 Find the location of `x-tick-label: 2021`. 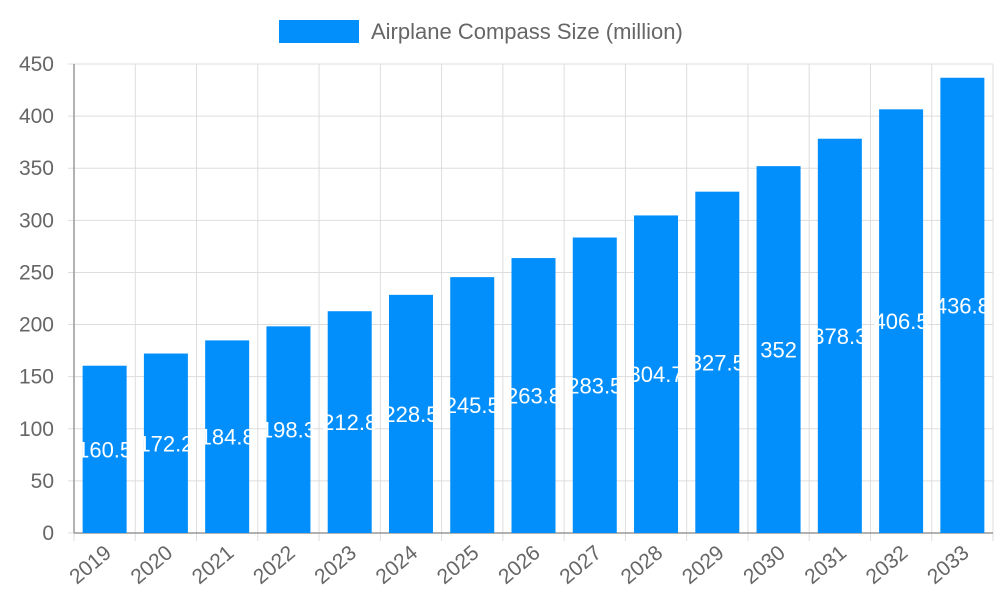

x-tick-label: 2021 is located at coordinates (213, 565).